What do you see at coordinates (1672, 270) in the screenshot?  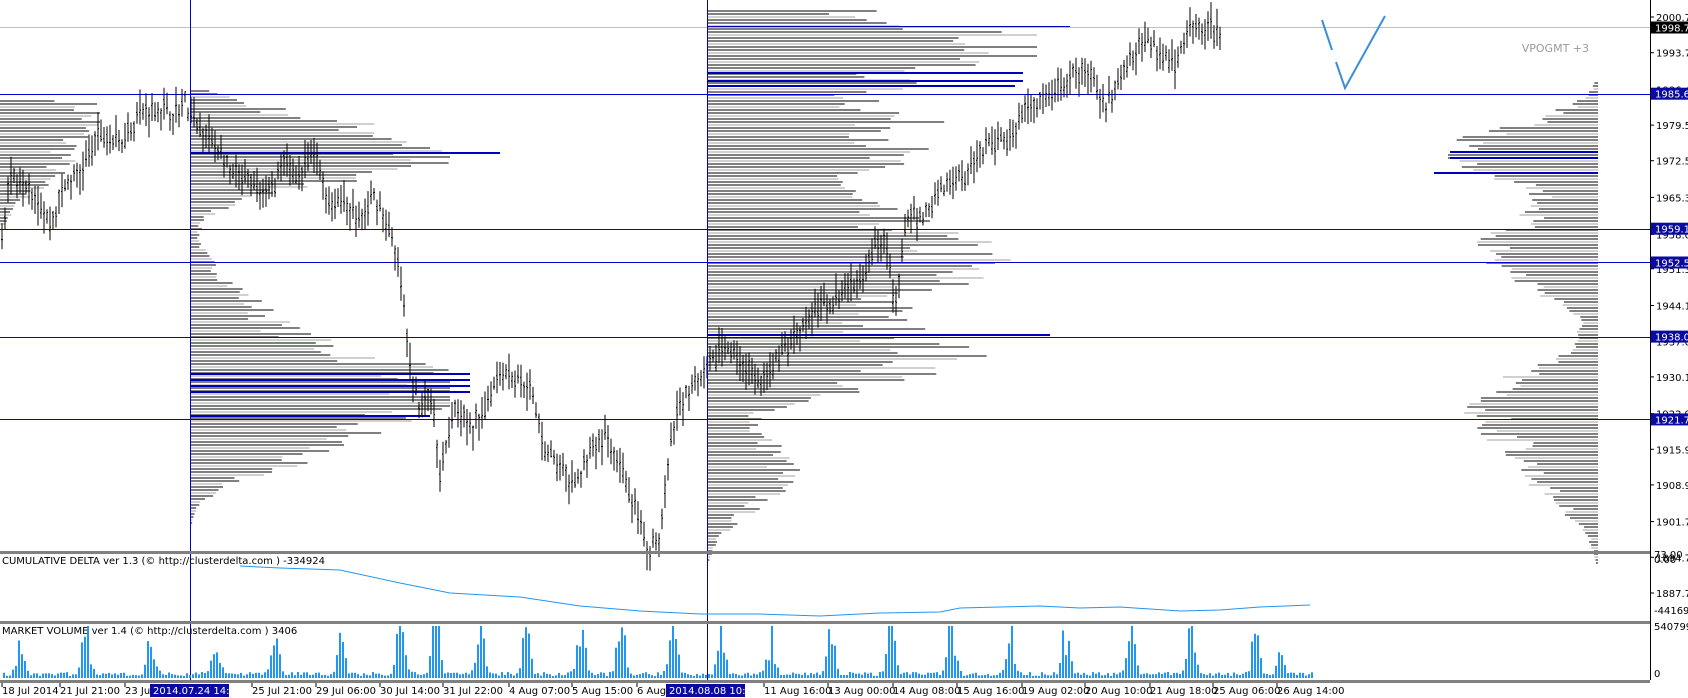 I see `price-tick-label: 1951.30` at bounding box center [1672, 270].